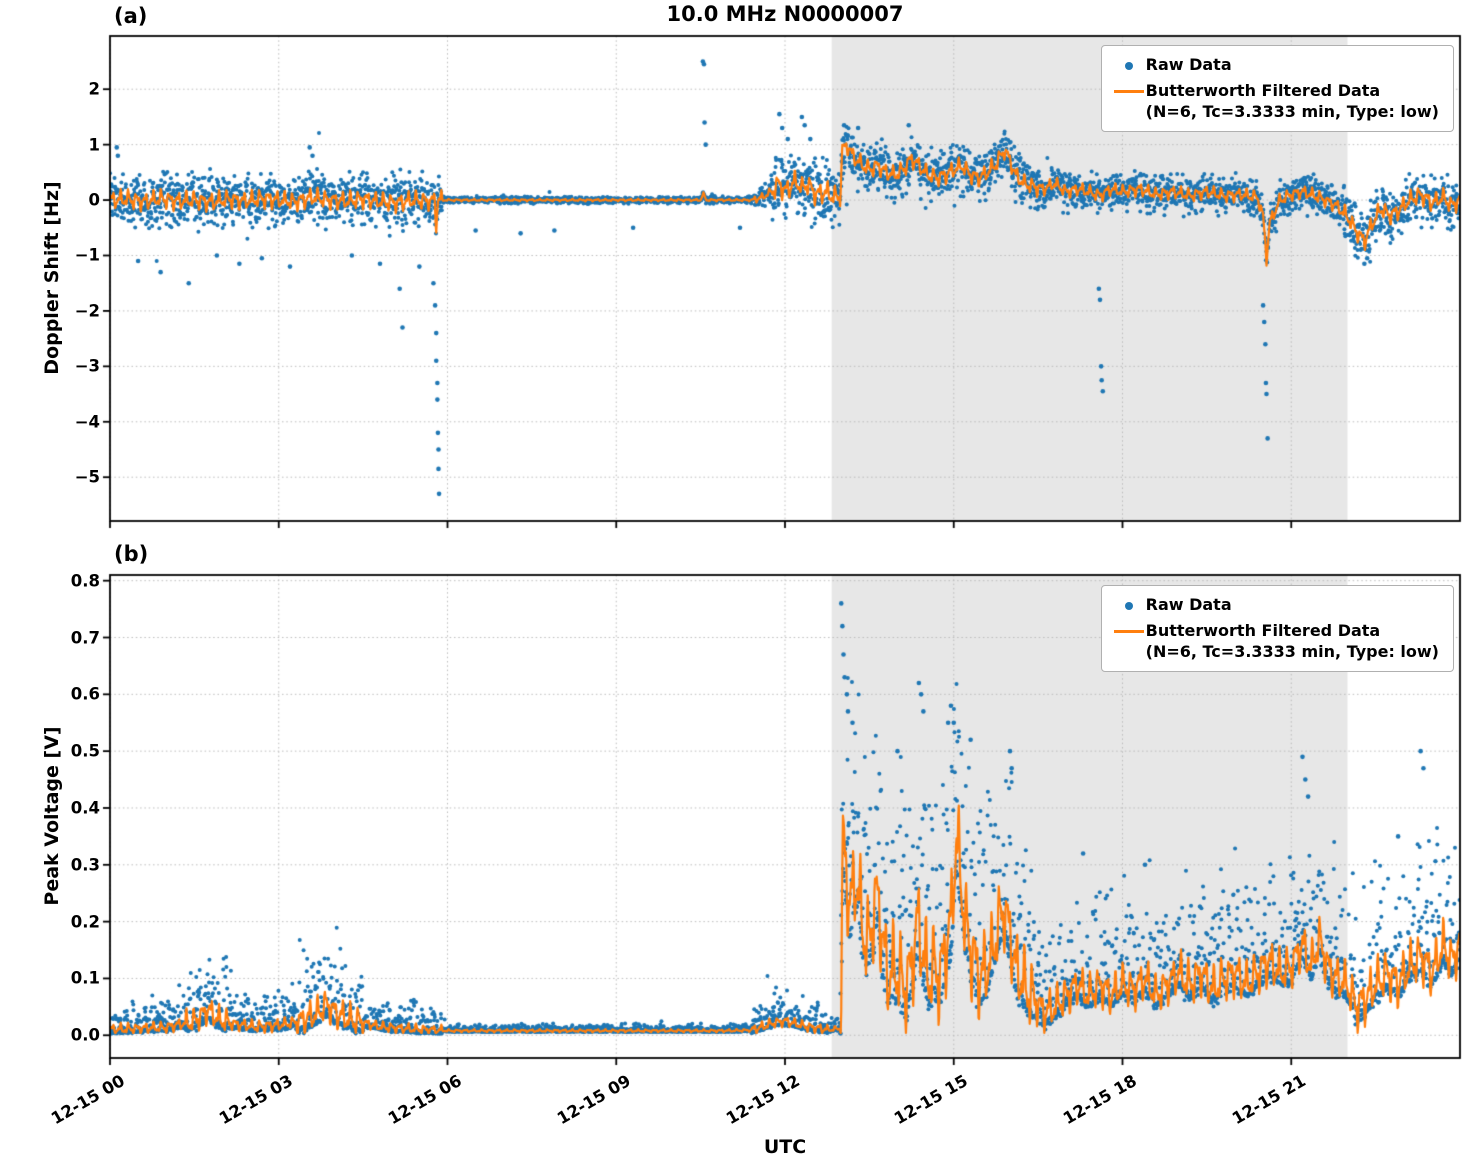  Describe the element at coordinates (85, 978) in the screenshot. I see `y-tick-label: 0.1` at that location.